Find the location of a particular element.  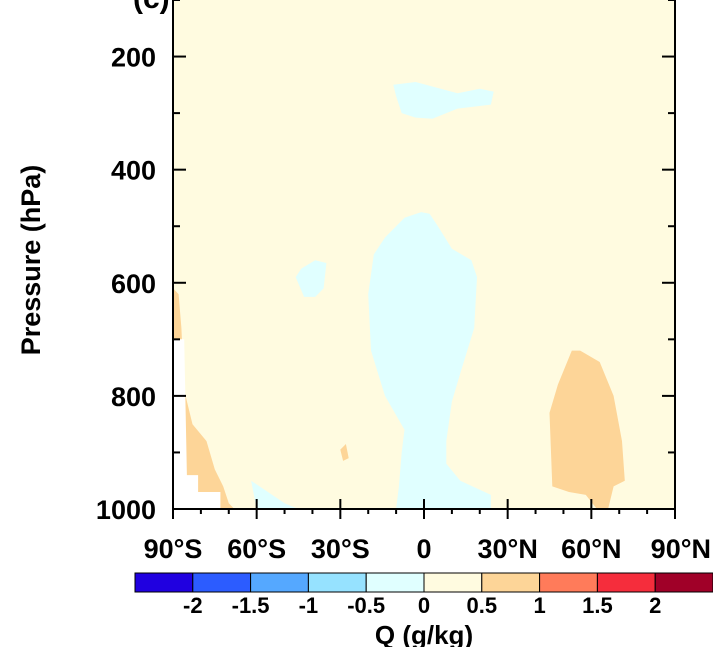

y-tick-label: 600 is located at coordinates (133, 284).